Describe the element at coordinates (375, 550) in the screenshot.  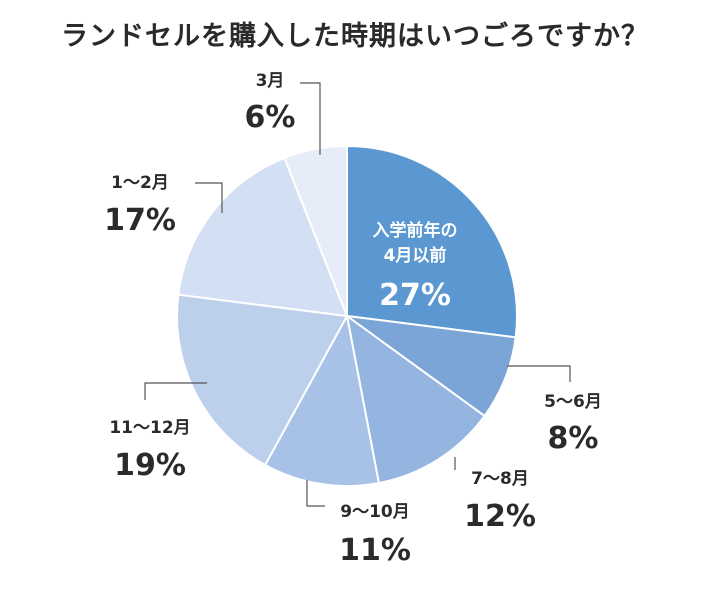
I see `slice-value-3: 11%` at that location.